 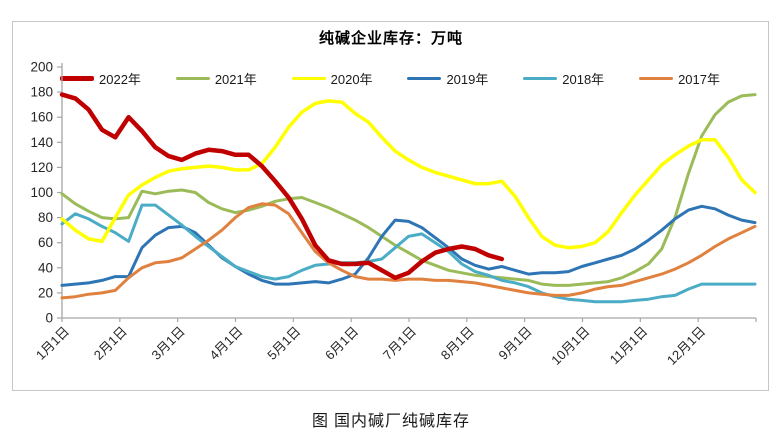 I want to click on figure-caption: 图 国内碱厂纯碱库存, so click(x=390, y=421).